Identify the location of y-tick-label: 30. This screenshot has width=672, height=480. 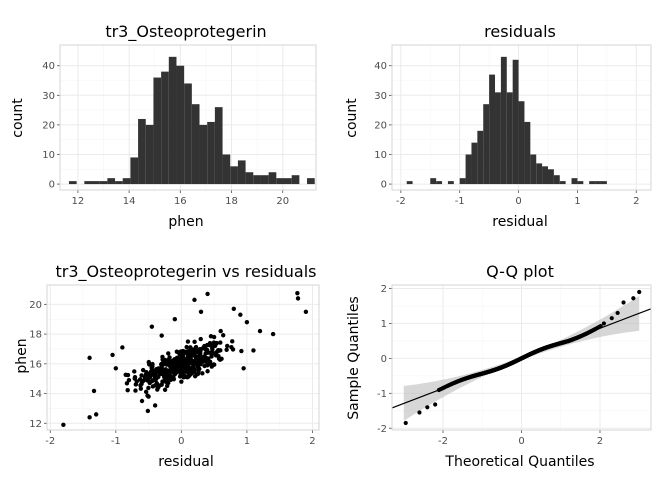
(380, 96).